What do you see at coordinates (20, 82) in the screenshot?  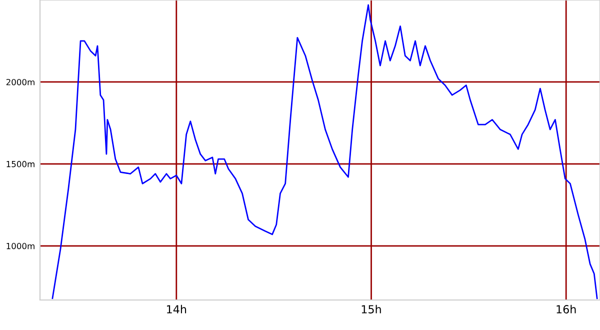 I see `y-tick-label: 2000m` at bounding box center [20, 82].